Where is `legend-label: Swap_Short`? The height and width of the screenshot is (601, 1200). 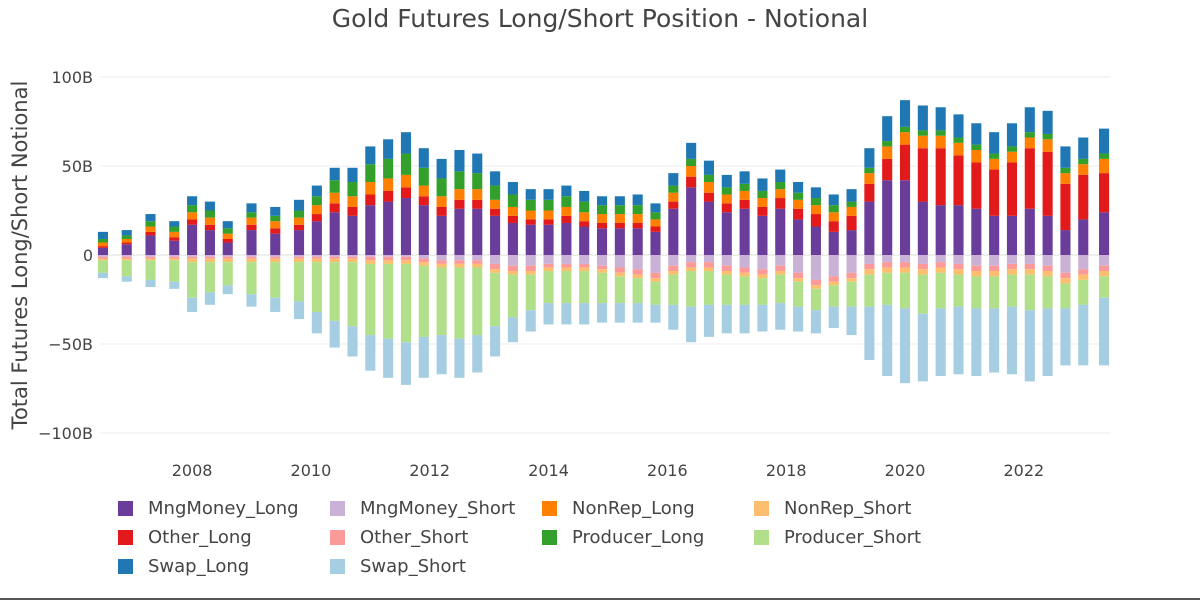 legend-label: Swap_Short is located at coordinates (413, 566).